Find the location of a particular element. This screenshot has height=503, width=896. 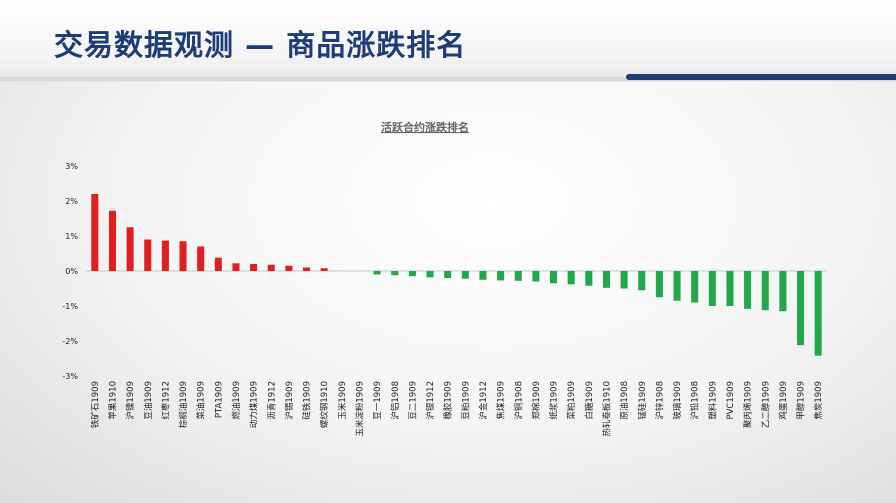

x-tick-label: 豆粕1909 is located at coordinates (465, 400).